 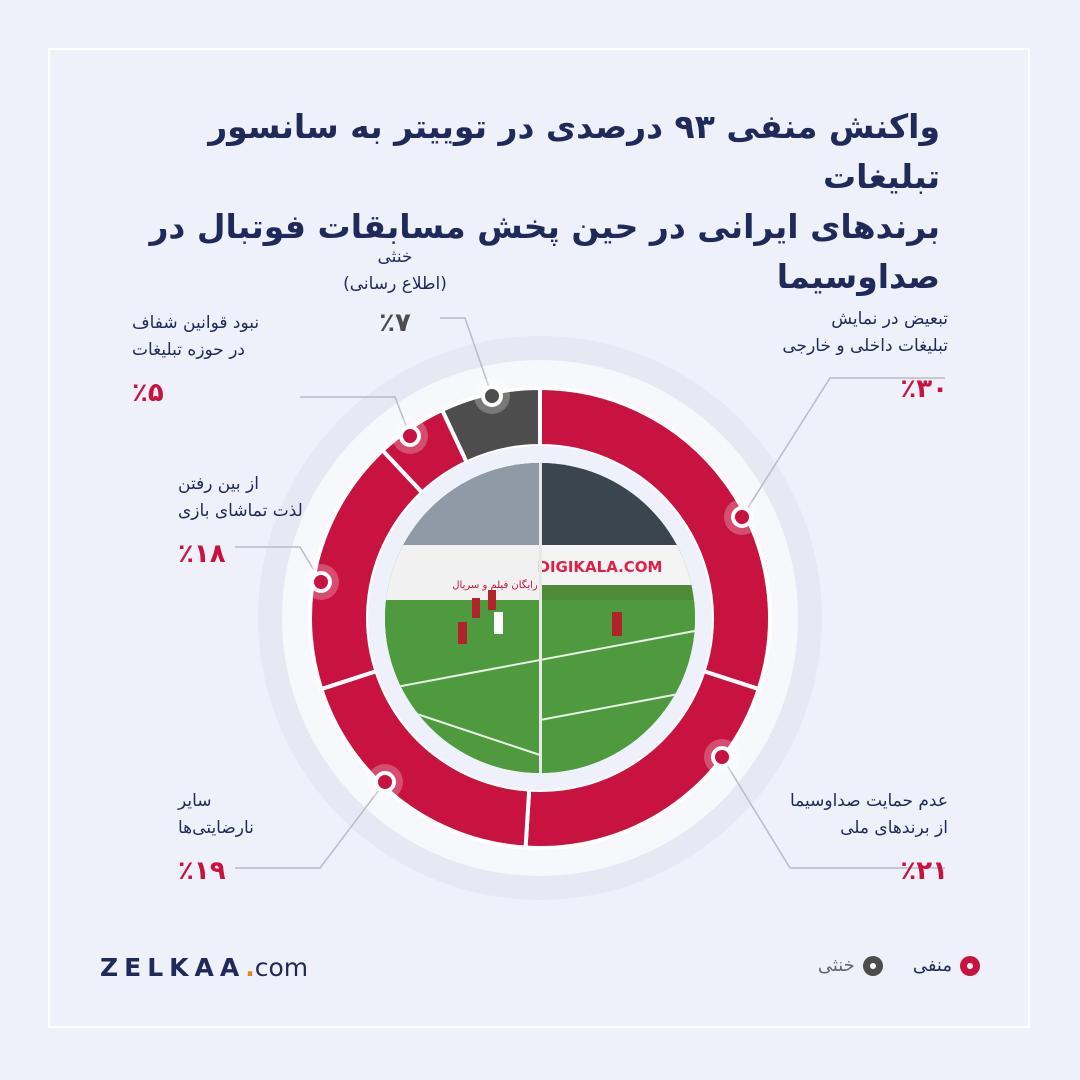 I want to click on pct-other: ٪۱۹, so click(x=202, y=871).